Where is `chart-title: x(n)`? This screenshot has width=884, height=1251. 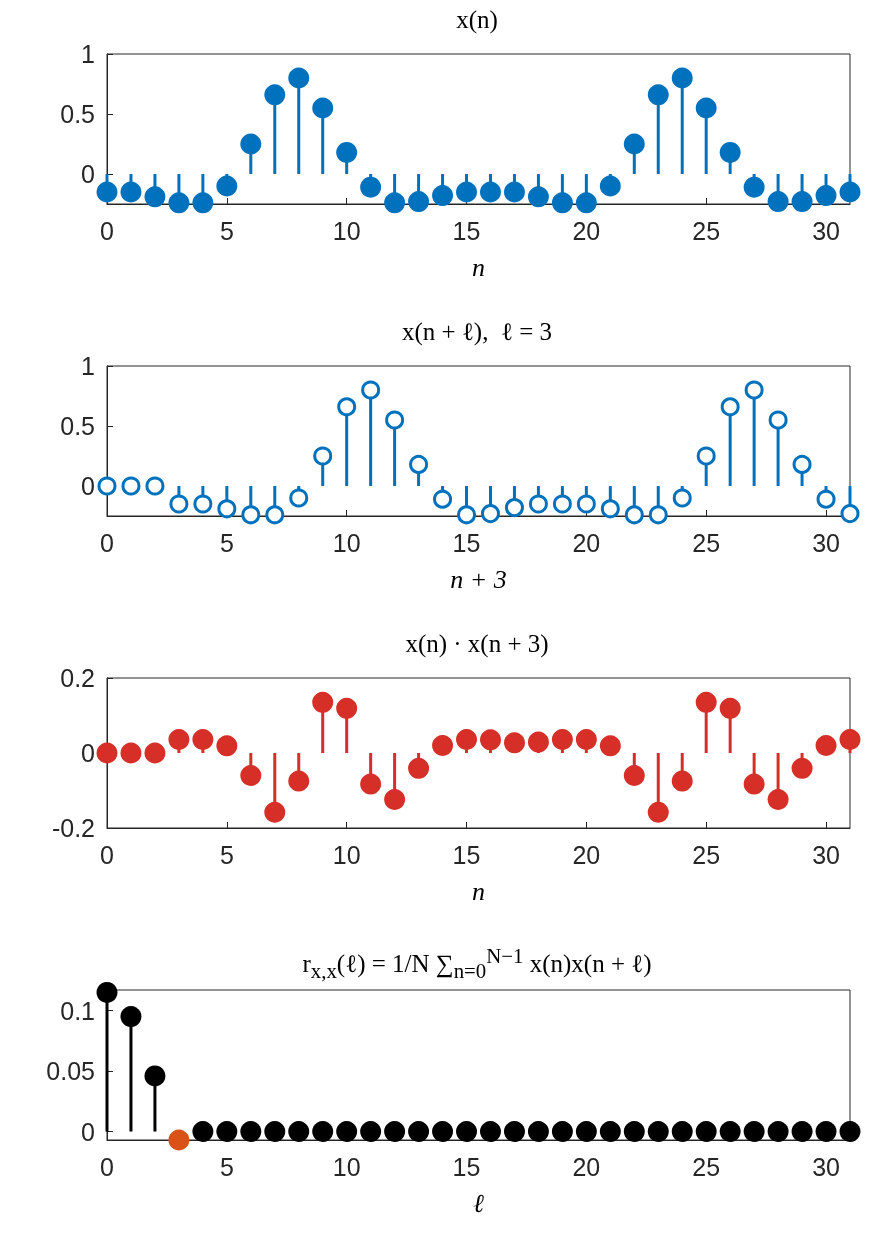
chart-title: x(n) is located at coordinates (477, 20).